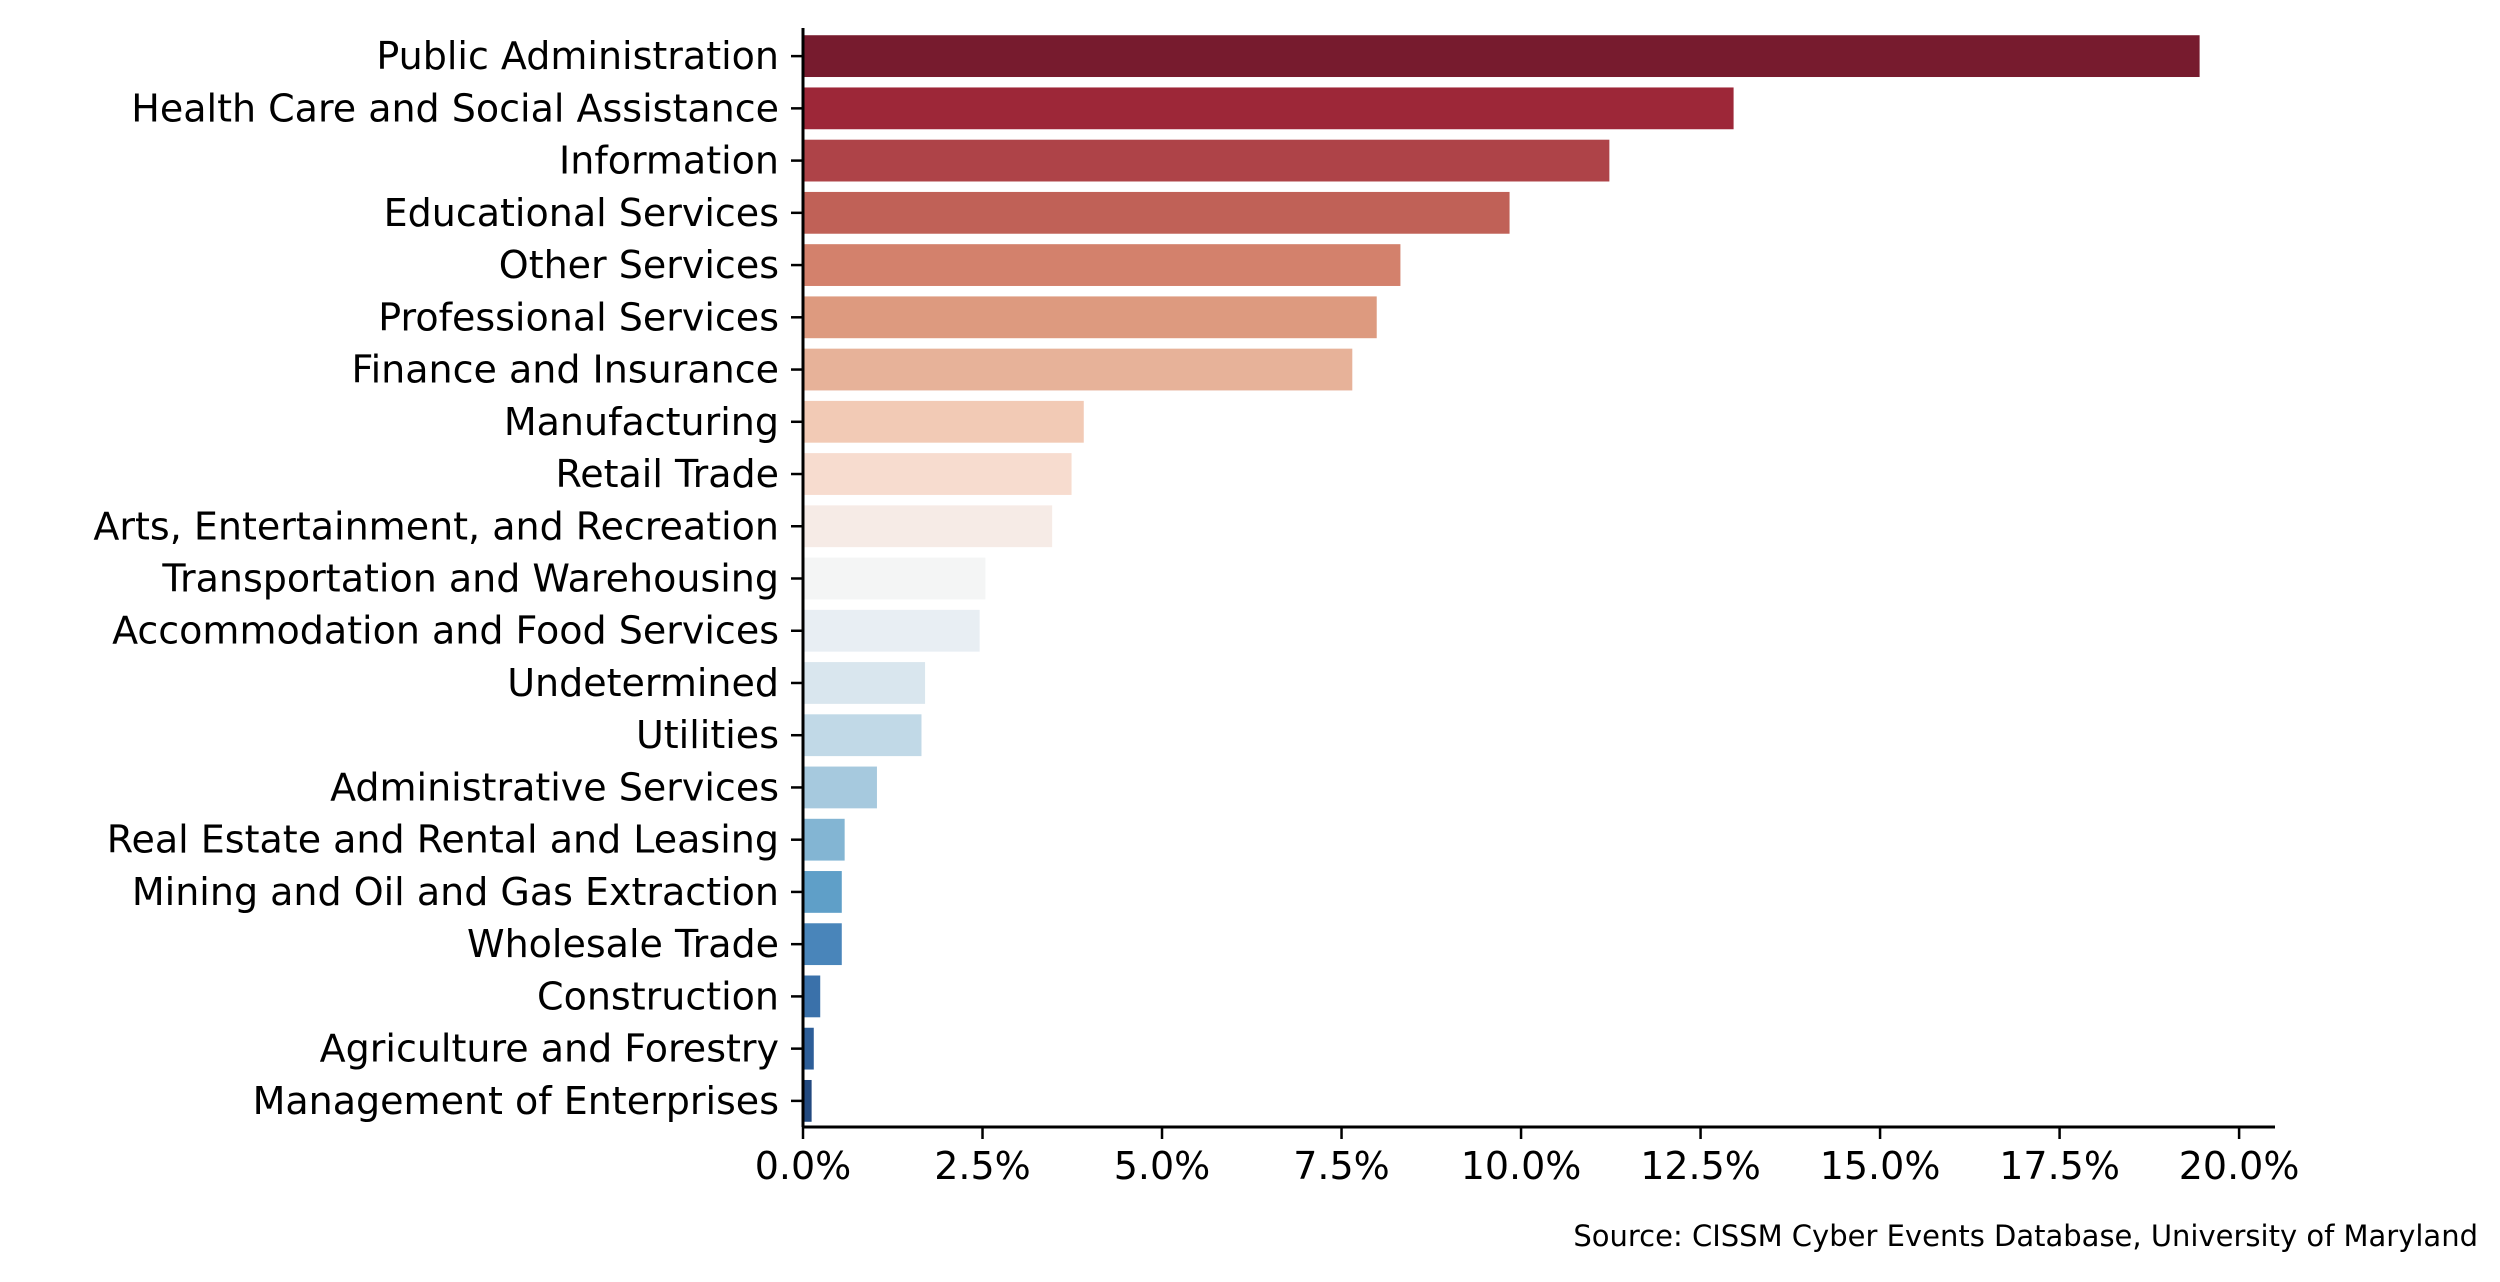  Describe the element at coordinates (623, 944) in the screenshot. I see `category-label: Wholesale Trade` at that location.